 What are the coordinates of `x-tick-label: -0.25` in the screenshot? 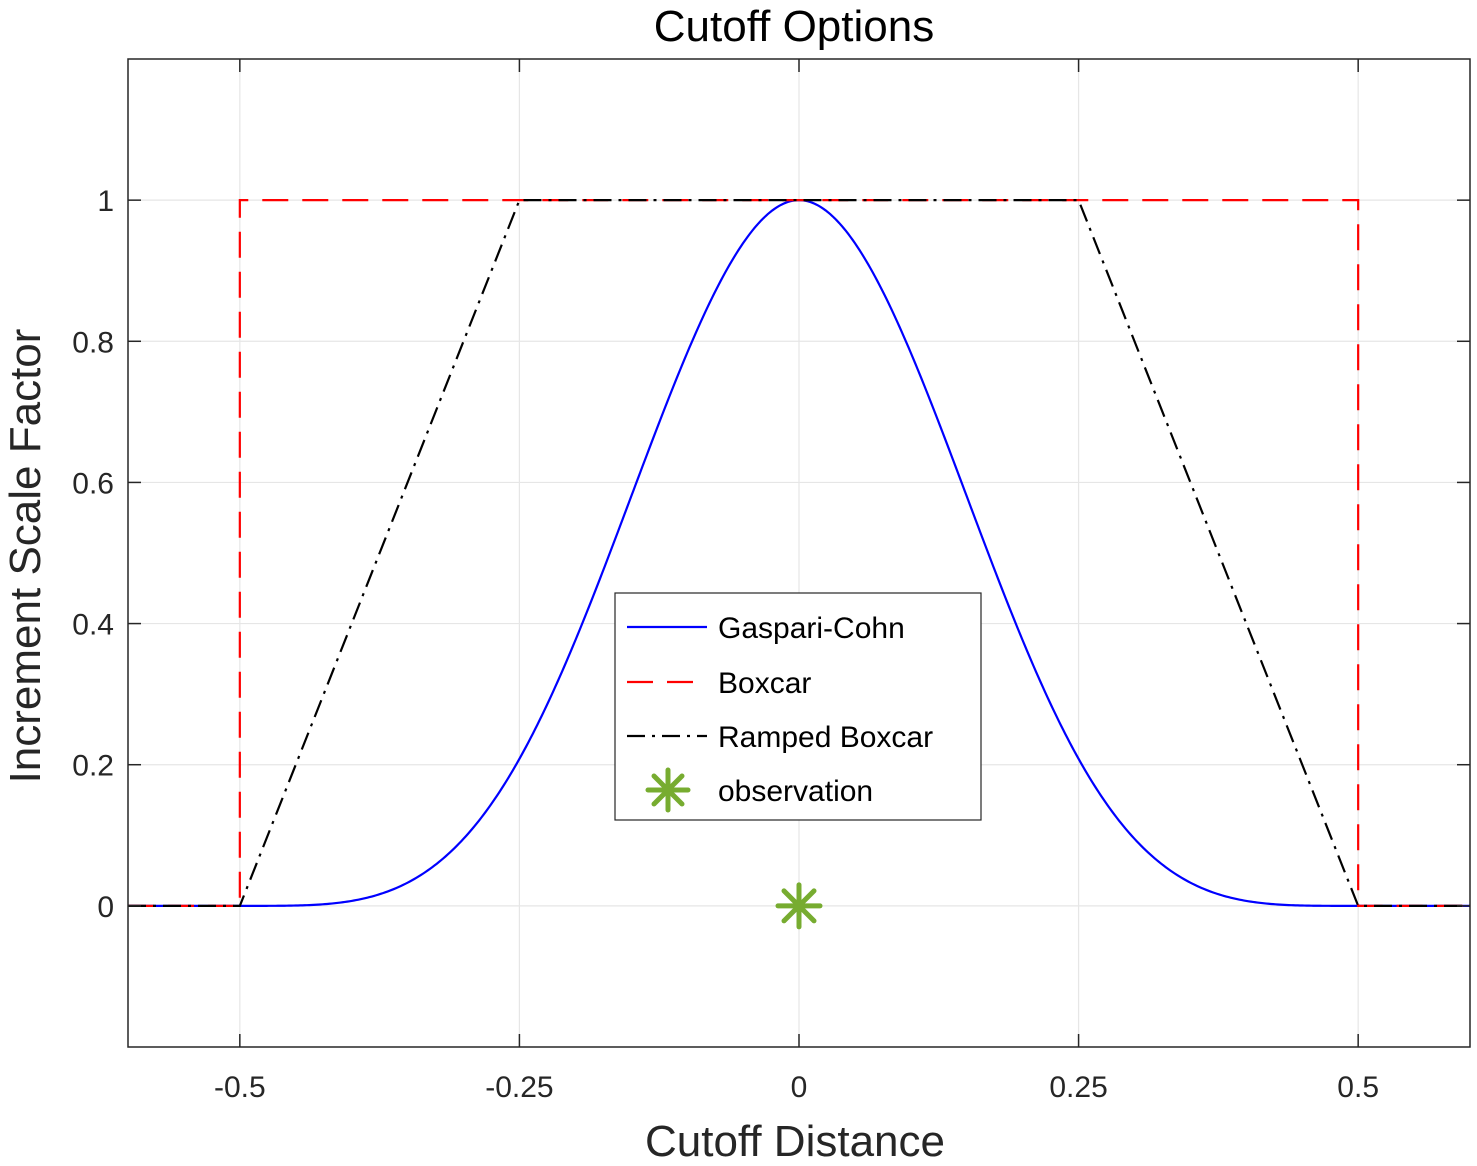 It's located at (519, 1087).